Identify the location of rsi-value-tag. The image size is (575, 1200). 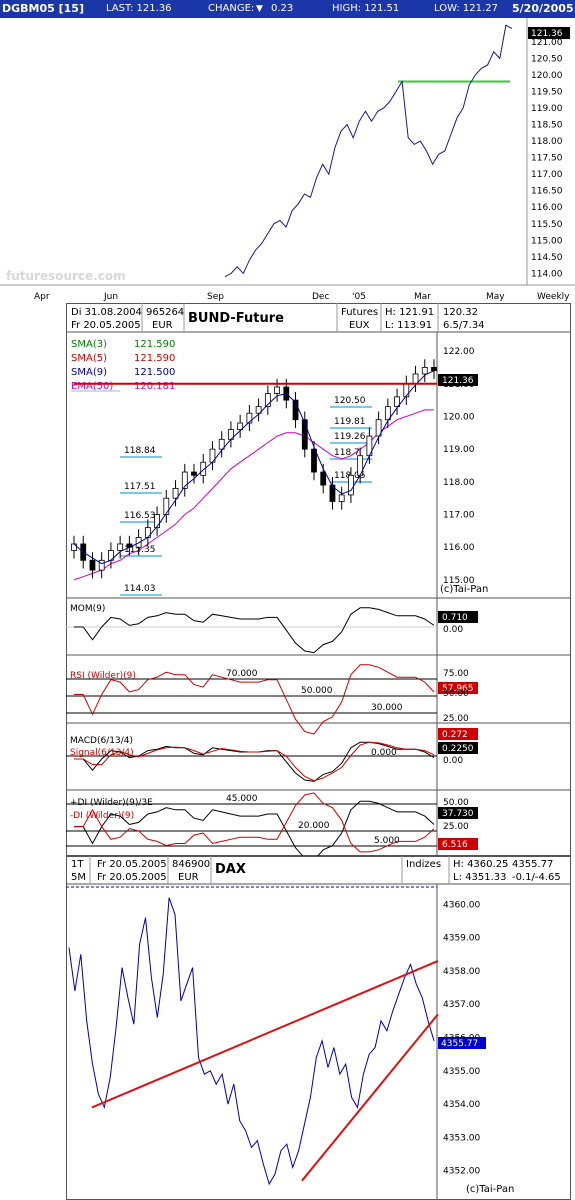
(458, 688).